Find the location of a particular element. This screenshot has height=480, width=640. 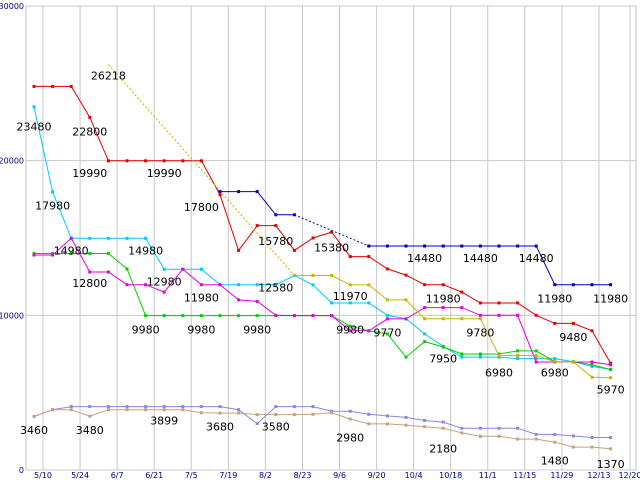

x-tick-label: 12/20 is located at coordinates (629, 475).